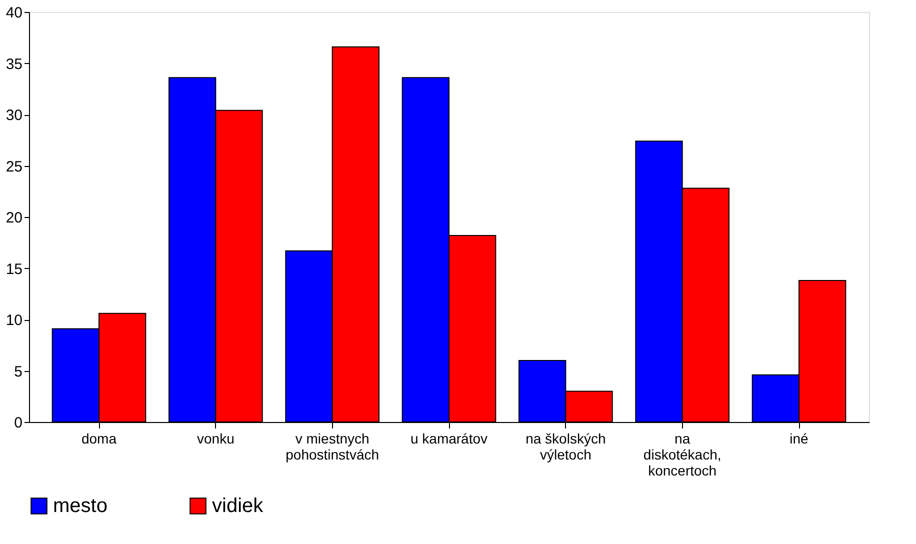 This screenshot has width=916, height=544. What do you see at coordinates (215, 438) in the screenshot?
I see `x-tick-label: vonku` at bounding box center [215, 438].